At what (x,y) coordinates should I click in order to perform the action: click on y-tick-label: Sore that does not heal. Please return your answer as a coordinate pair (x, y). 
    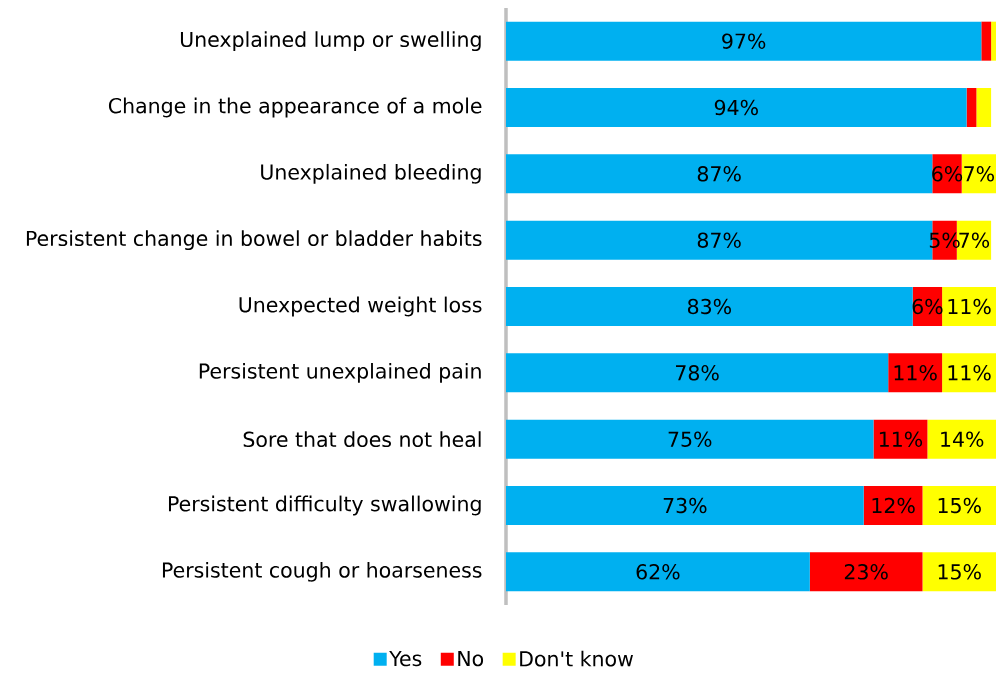
    Looking at the image, I should click on (362, 439).